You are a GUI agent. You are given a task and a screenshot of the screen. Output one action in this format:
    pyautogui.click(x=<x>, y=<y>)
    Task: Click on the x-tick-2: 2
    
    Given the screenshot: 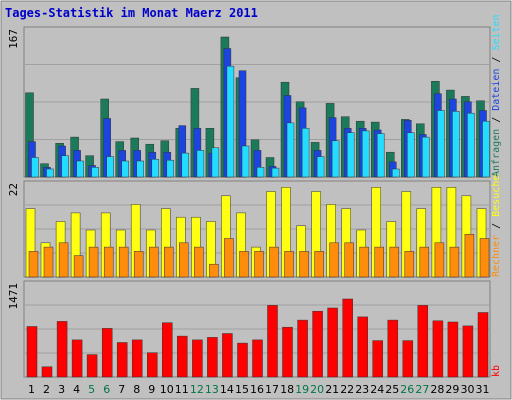 What is the action you would take?
    pyautogui.click(x=46, y=389)
    